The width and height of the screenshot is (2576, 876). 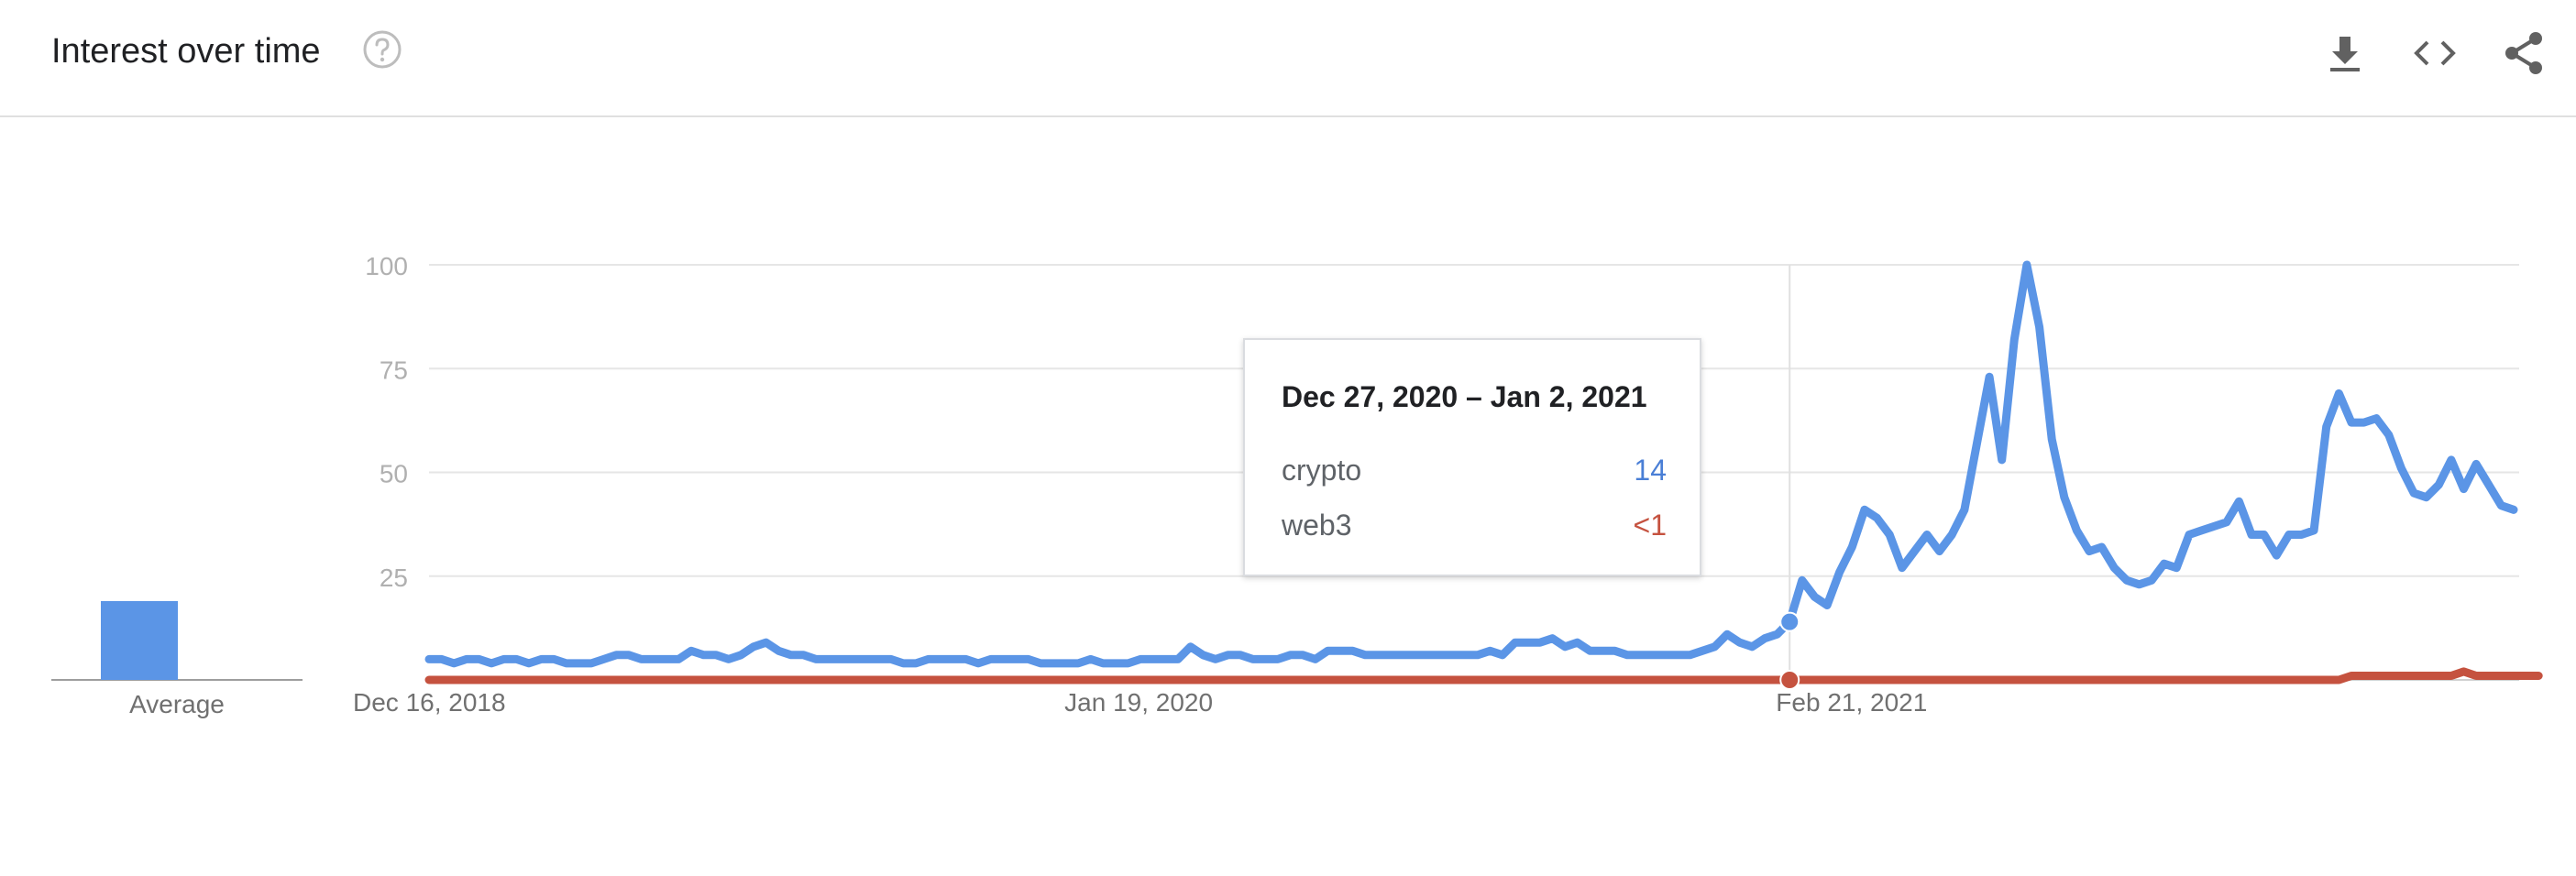 I want to click on highlight-point-web3, so click(x=1789, y=680).